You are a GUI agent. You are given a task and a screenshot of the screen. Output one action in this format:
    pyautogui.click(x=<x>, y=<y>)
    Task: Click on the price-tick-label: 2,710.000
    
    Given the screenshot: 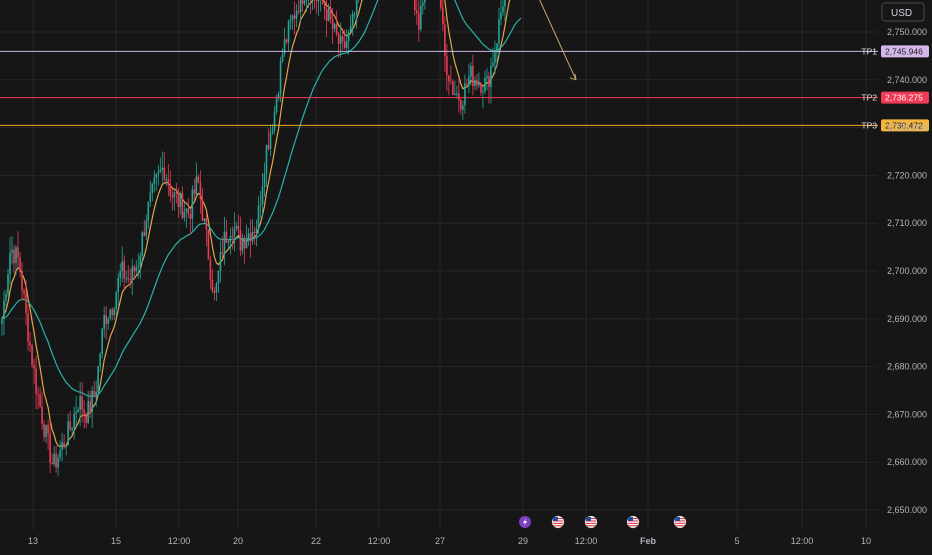 What is the action you would take?
    pyautogui.click(x=907, y=223)
    